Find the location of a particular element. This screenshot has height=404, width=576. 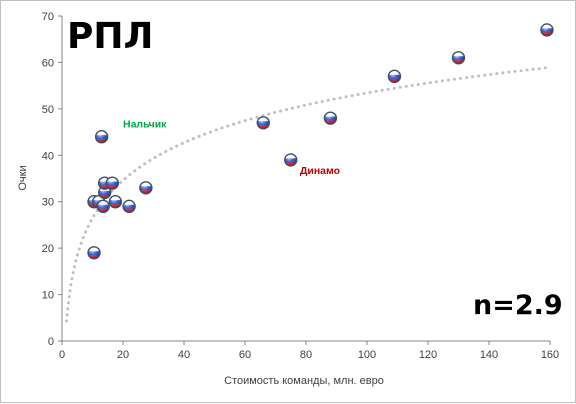

x-tick-label: 120 is located at coordinates (428, 355).